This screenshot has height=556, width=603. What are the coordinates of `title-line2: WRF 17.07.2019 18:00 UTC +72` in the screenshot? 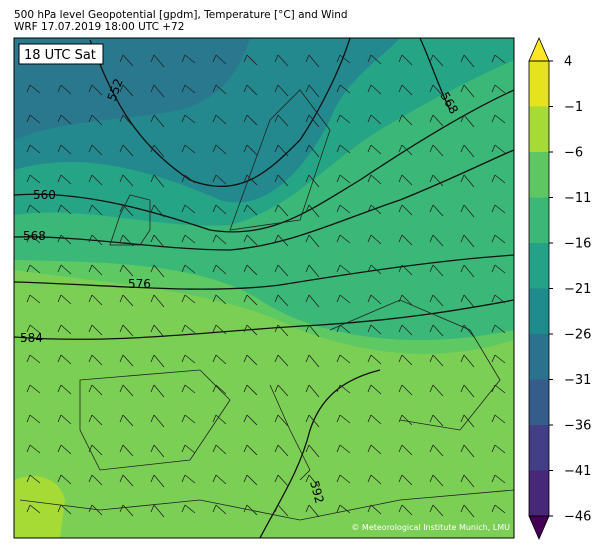 It's located at (99, 27).